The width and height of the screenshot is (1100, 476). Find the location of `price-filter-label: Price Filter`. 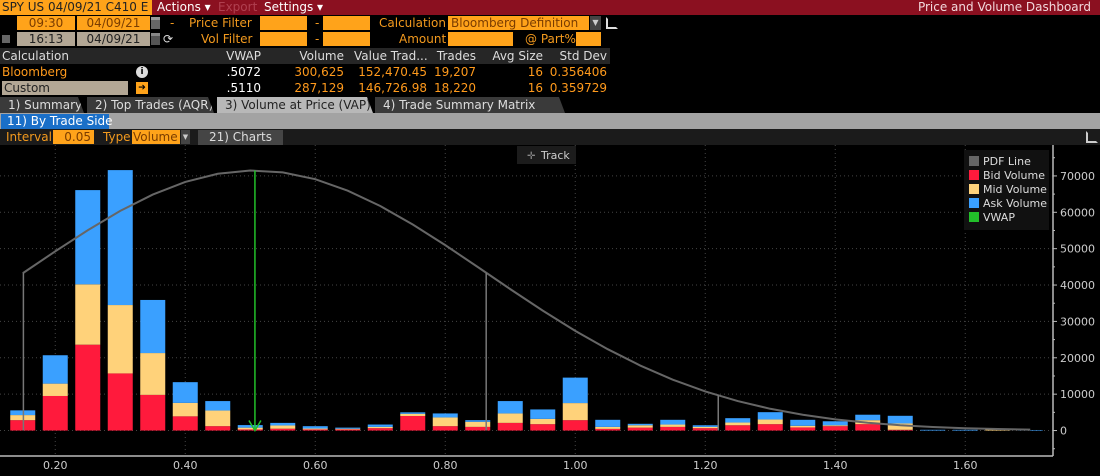

price-filter-label: Price Filter is located at coordinates (220, 23).